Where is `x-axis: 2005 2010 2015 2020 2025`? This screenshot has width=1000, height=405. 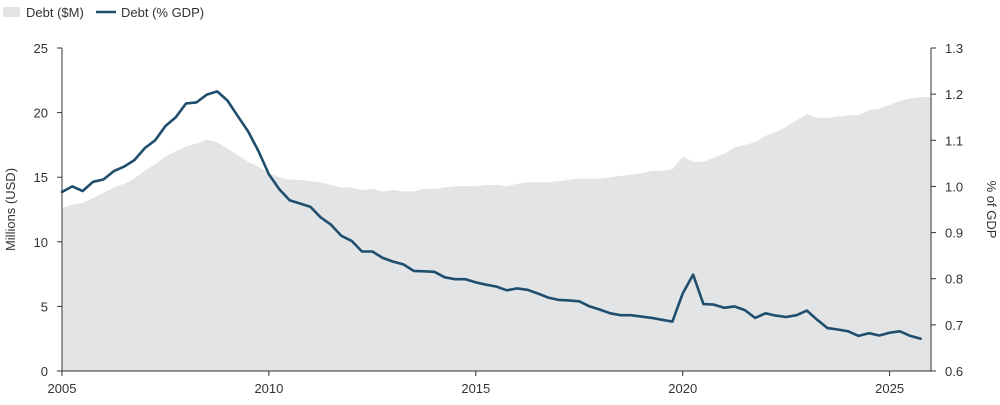 x-axis: 2005 2010 2015 2020 2025 is located at coordinates (489, 383).